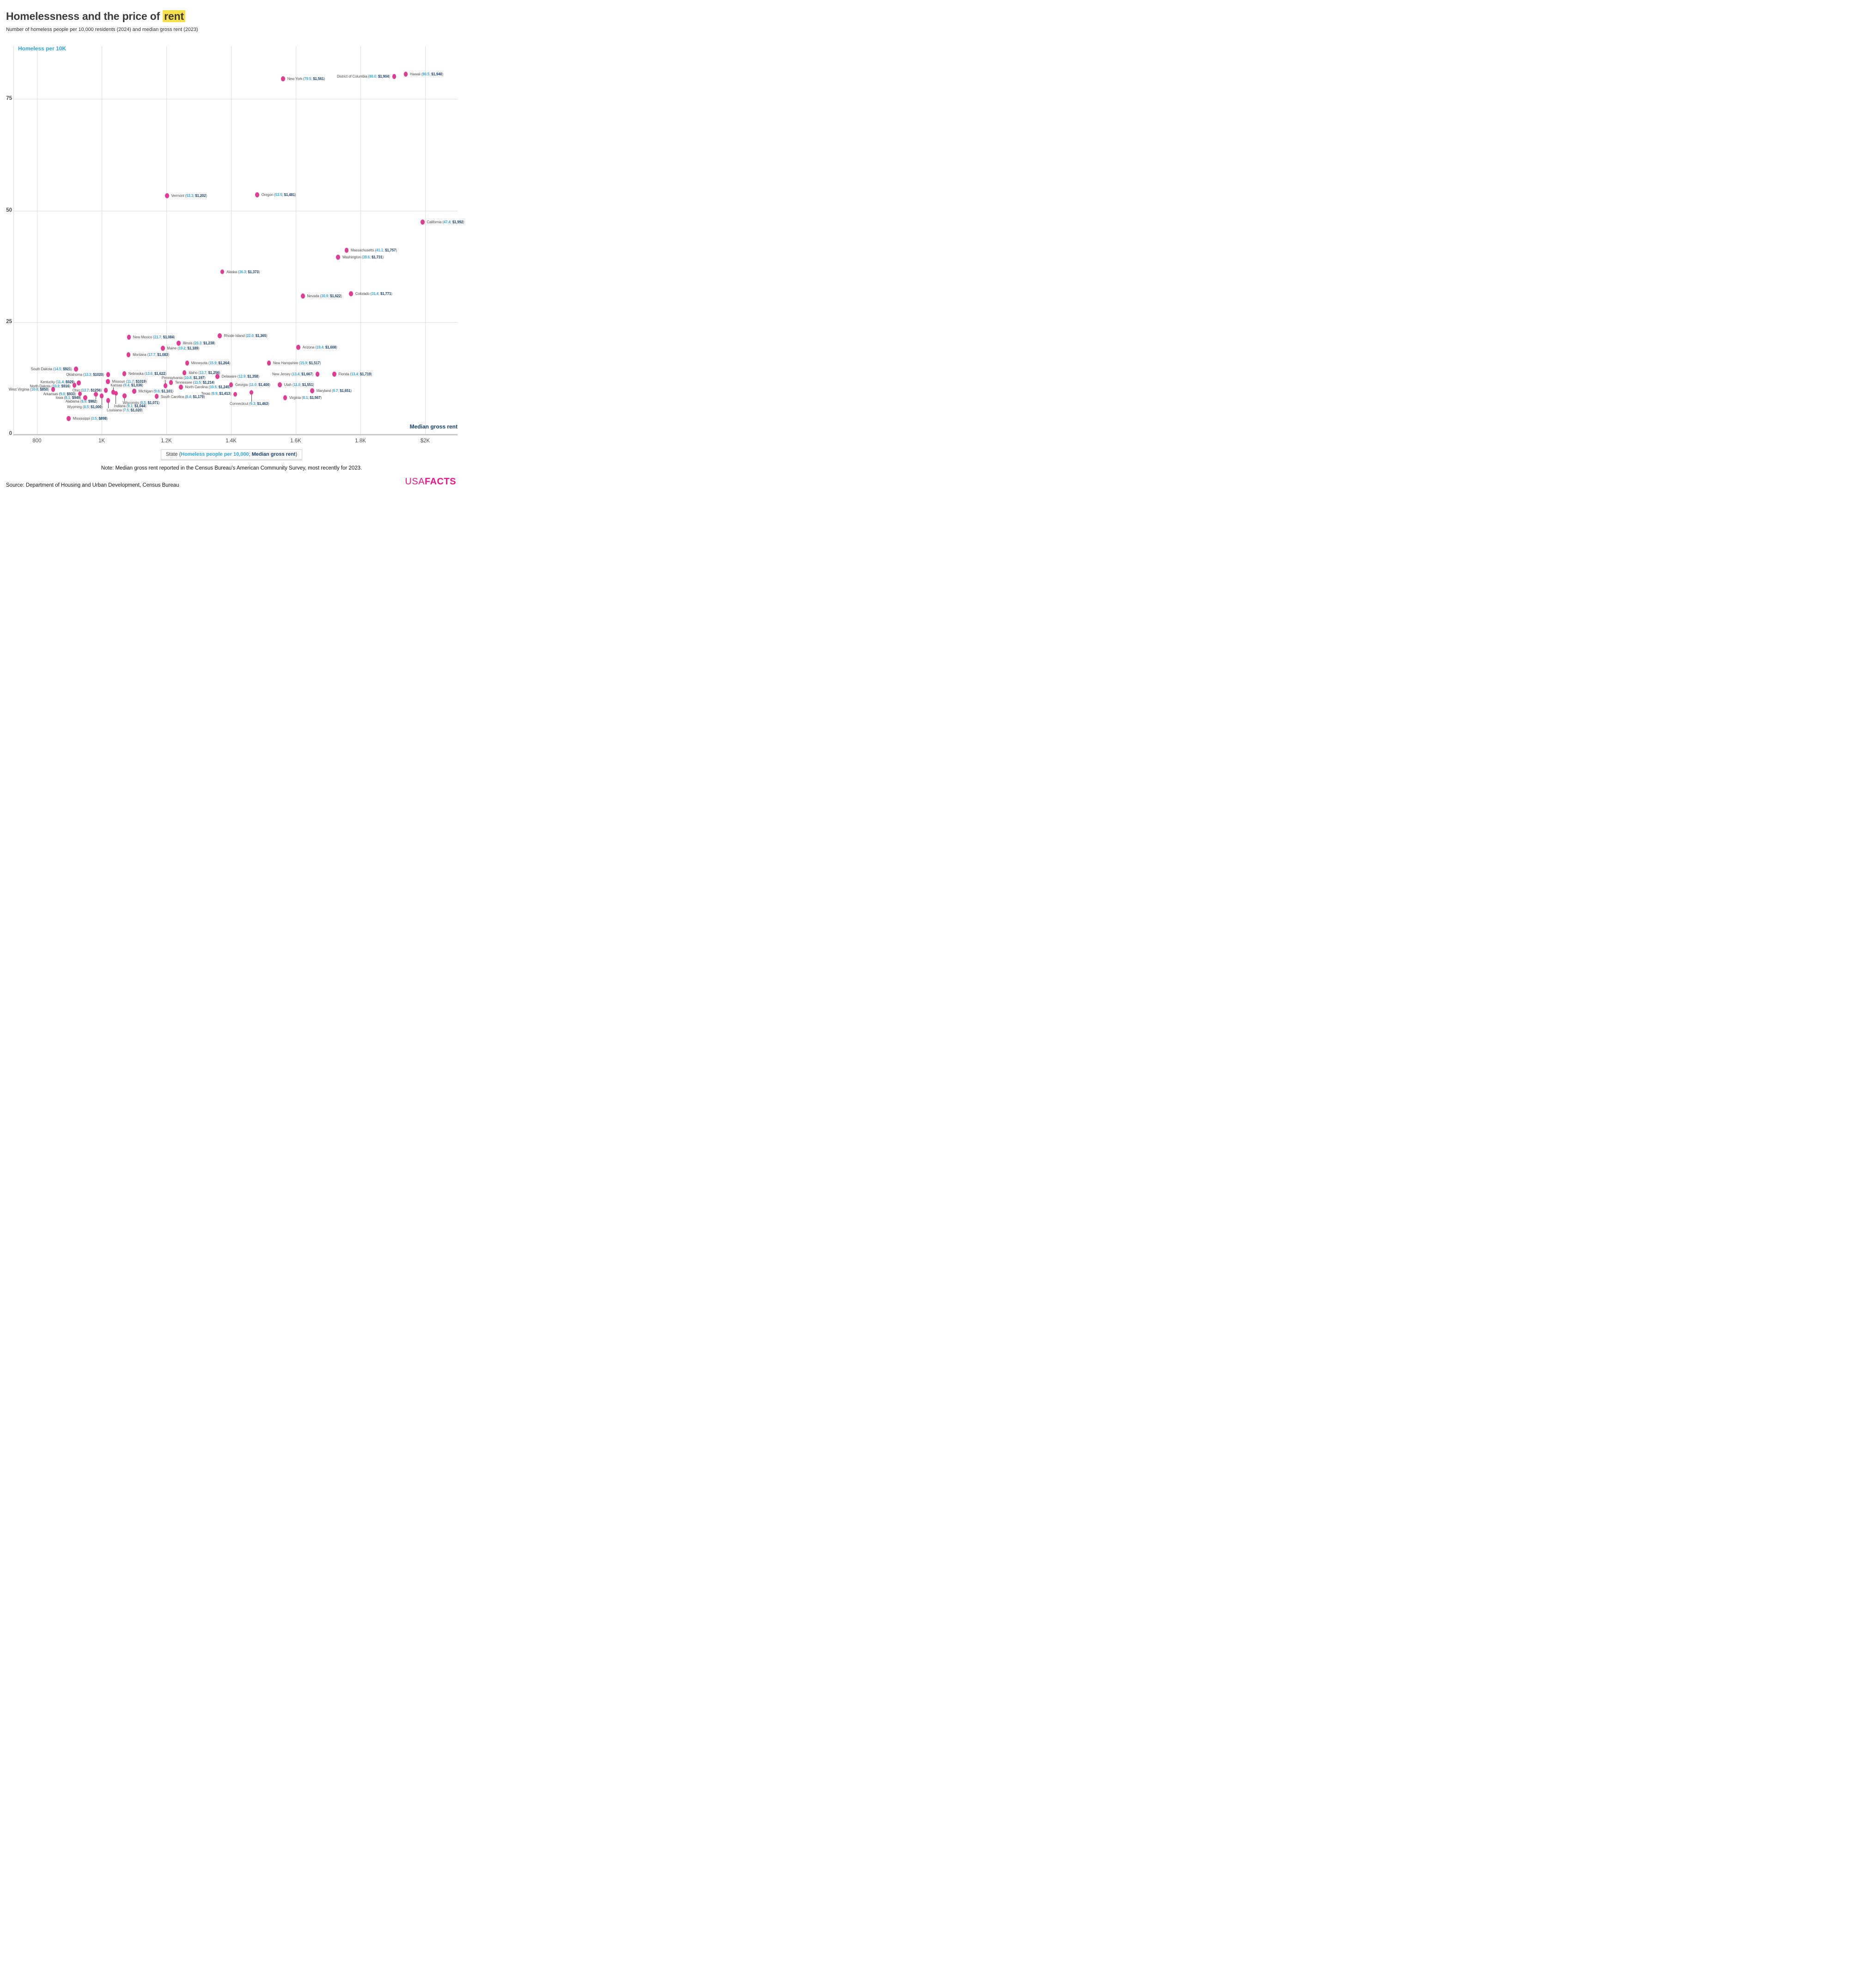 The image size is (1849, 1988). Describe the element at coordinates (373, 250) in the screenshot. I see `point-label-massachusetts: Massachusetts (41.1; $1,757)` at that location.